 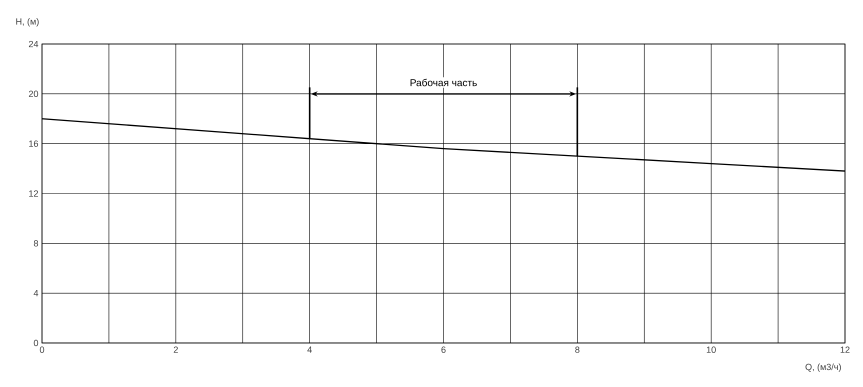 I want to click on y-axis-title: H, (м), so click(x=27, y=22).